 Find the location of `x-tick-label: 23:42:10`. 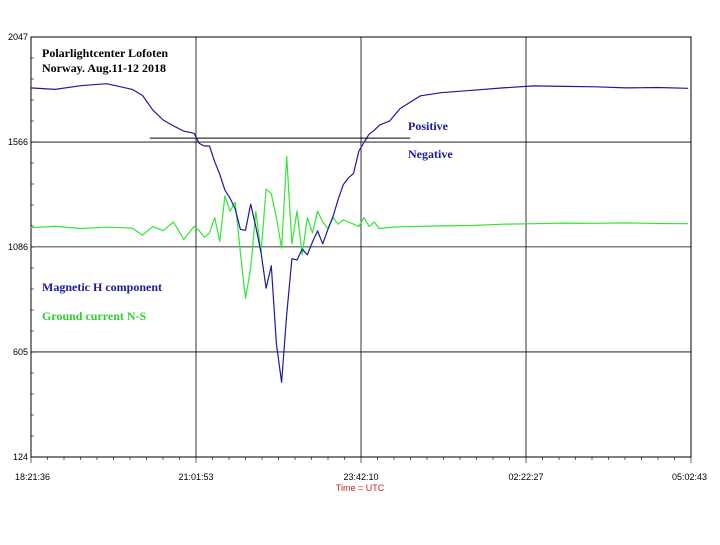

x-tick-label: 23:42:10 is located at coordinates (360, 477).